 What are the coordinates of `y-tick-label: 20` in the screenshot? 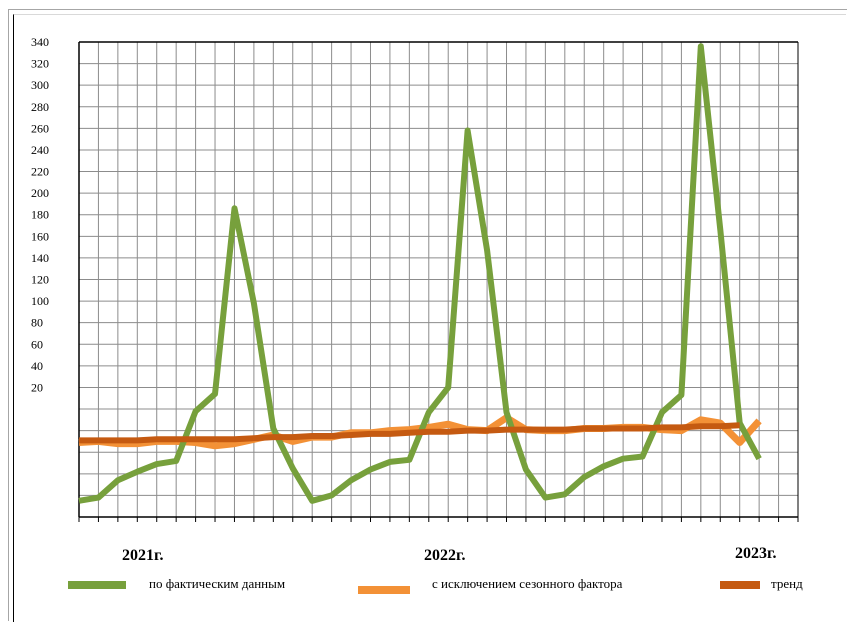 It's located at (37, 387).